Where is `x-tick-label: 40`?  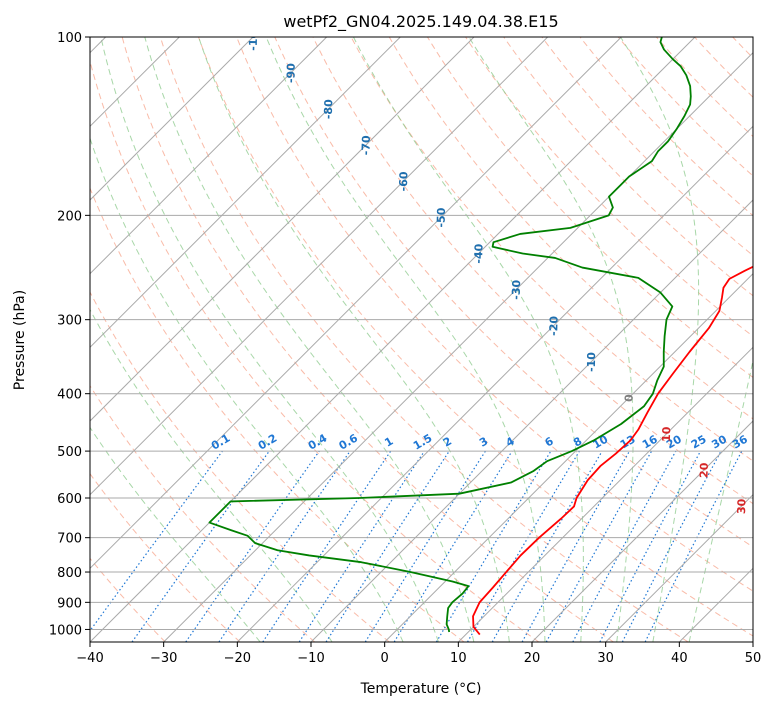
x-tick-label: 40 is located at coordinates (679, 658).